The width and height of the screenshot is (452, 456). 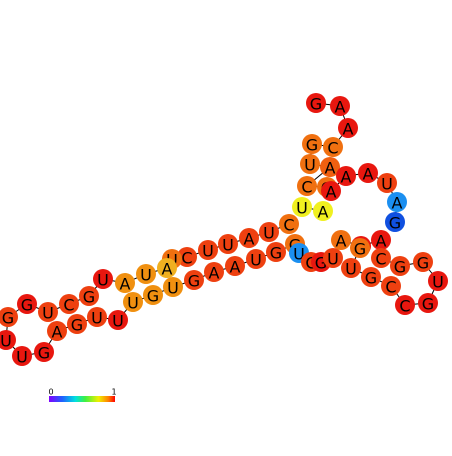 What do you see at coordinates (50, 392) in the screenshot?
I see `colorbar-min: 0` at bounding box center [50, 392].